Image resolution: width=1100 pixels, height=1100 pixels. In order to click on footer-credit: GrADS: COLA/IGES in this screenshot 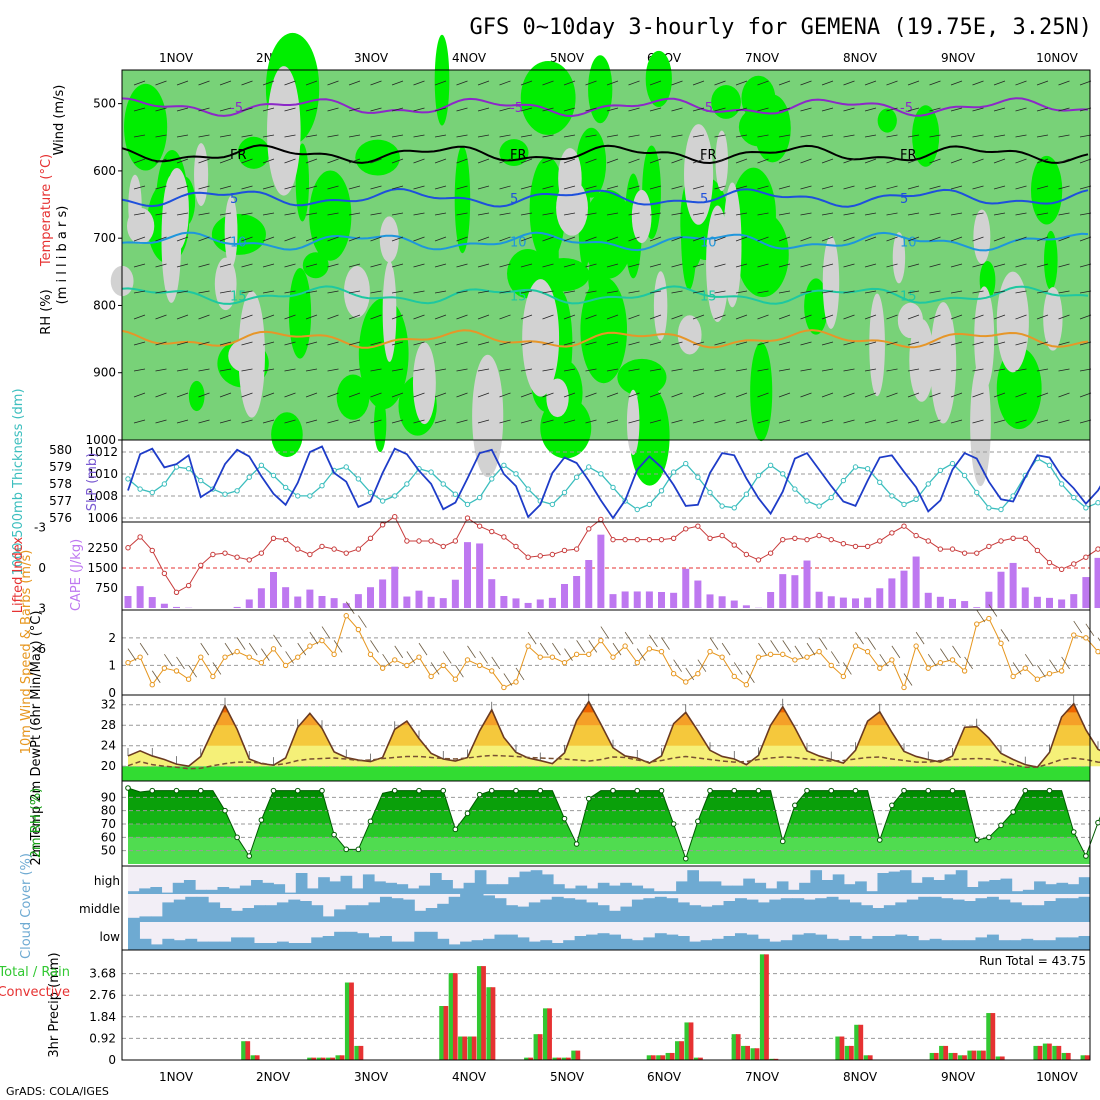, I will do `click(57, 1091)`.